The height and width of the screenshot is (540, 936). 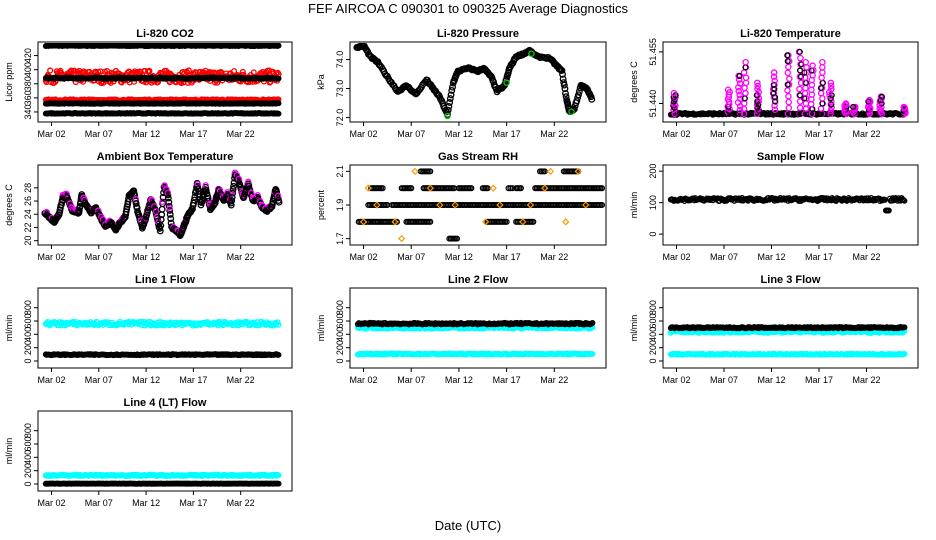 What do you see at coordinates (28, 347) in the screenshot?
I see `y-tick-label: 200` at bounding box center [28, 347].